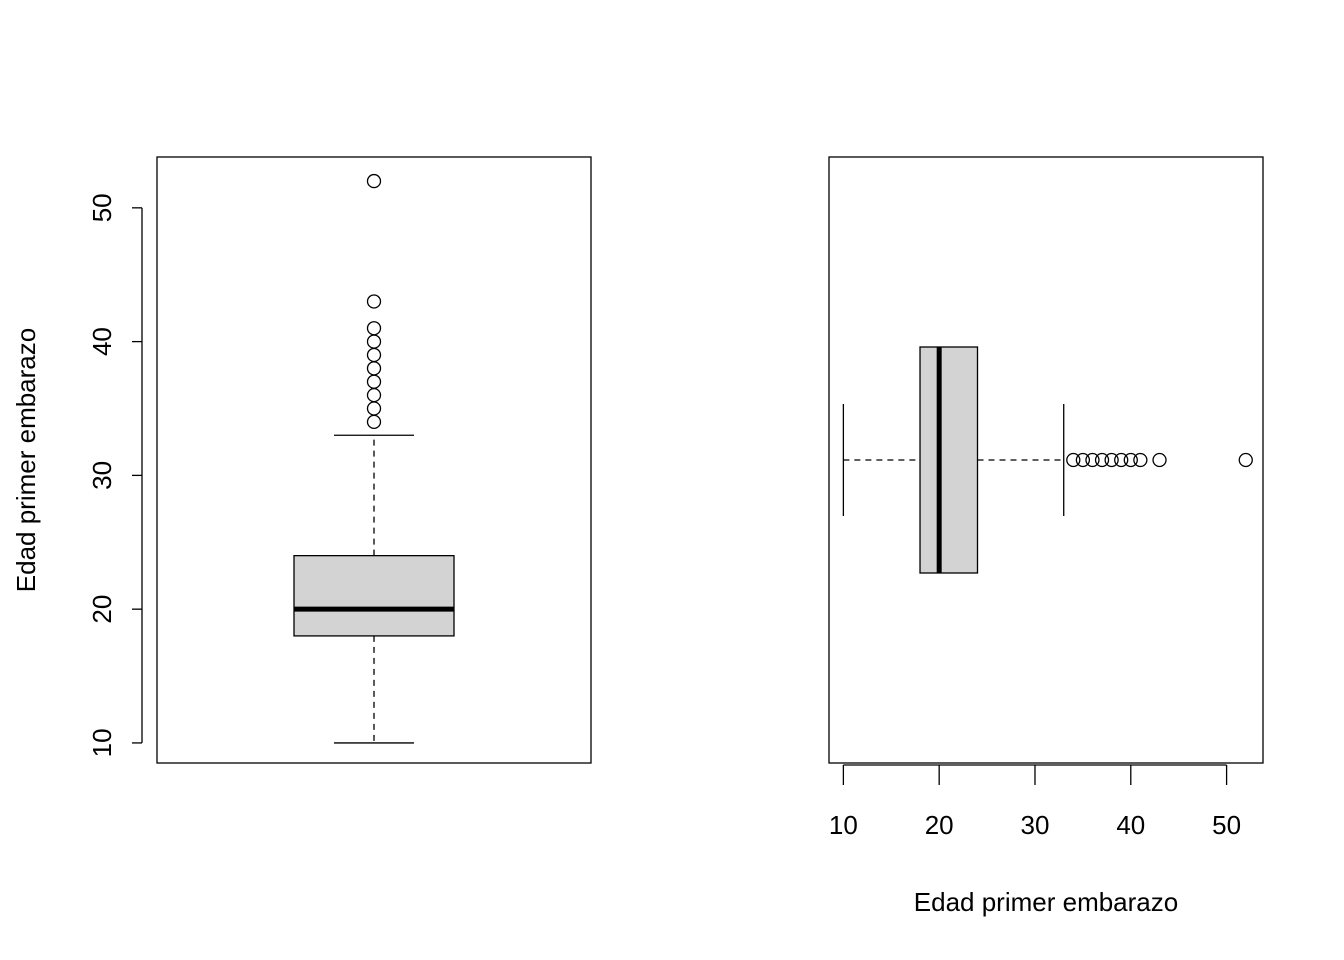  I want to click on right-box, so click(949, 460).